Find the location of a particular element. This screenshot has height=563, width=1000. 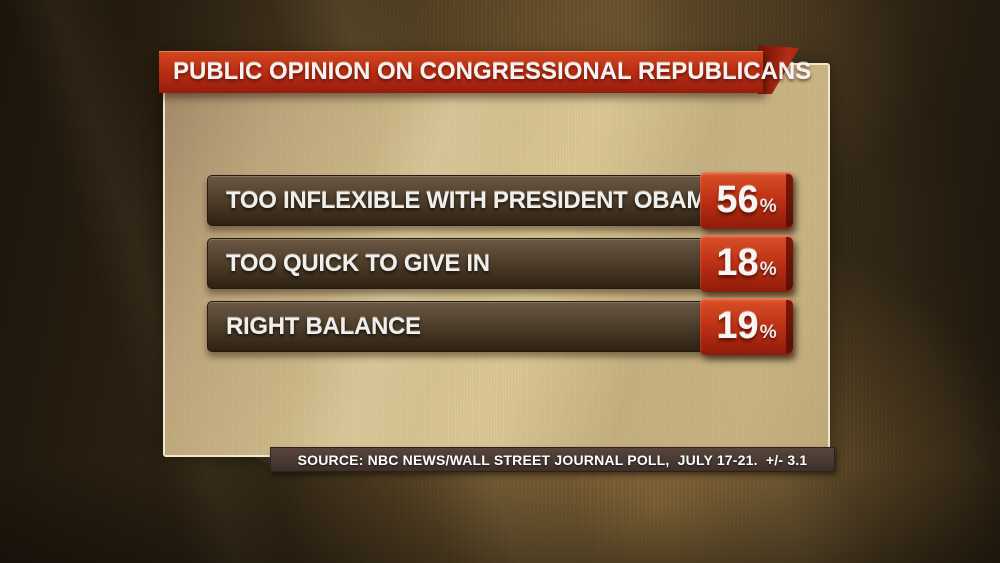

poll-row: RIGHT BALANCE 19 % is located at coordinates (500, 326).